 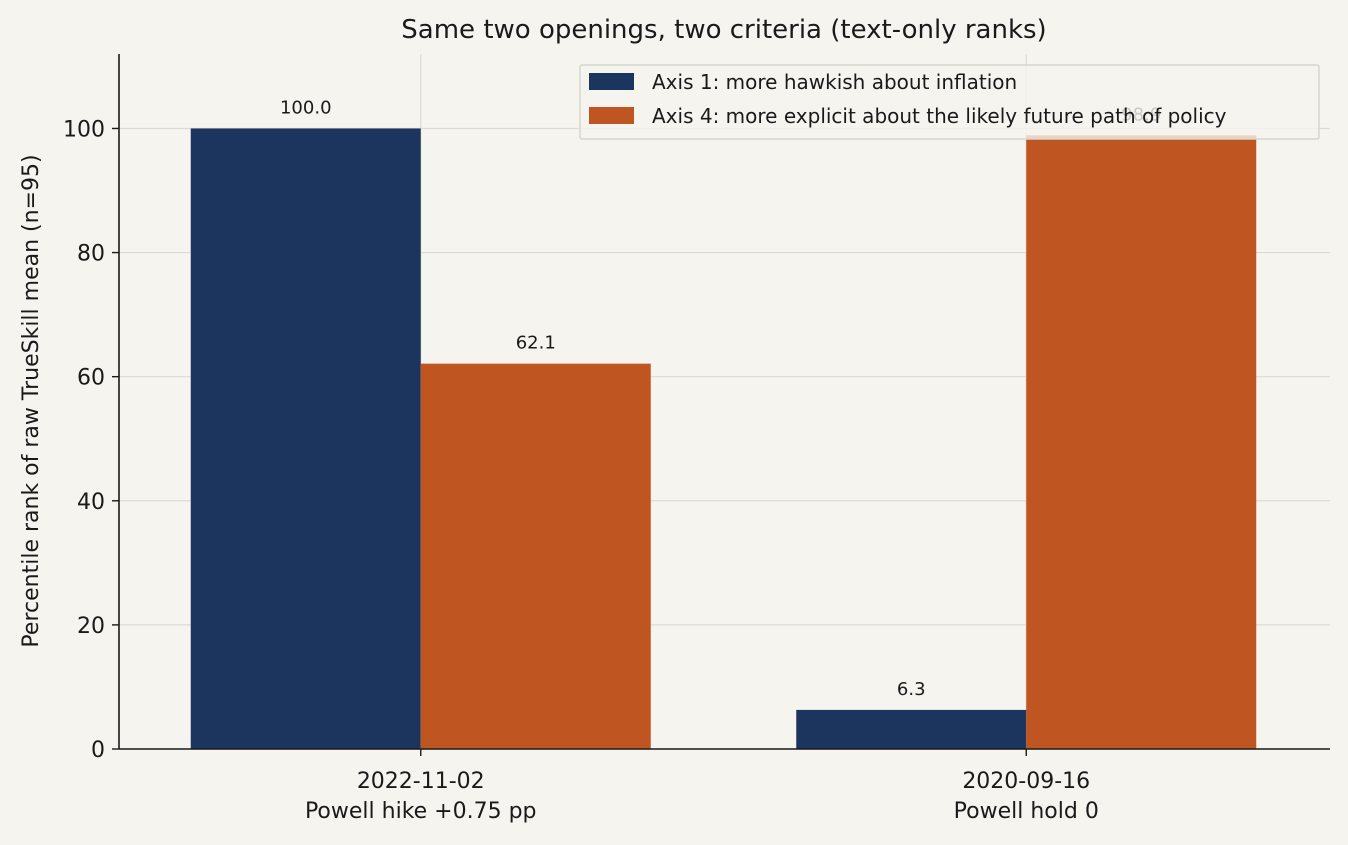 What do you see at coordinates (536, 343) in the screenshot?
I see `data-label-series2-cat1: 62.1` at bounding box center [536, 343].